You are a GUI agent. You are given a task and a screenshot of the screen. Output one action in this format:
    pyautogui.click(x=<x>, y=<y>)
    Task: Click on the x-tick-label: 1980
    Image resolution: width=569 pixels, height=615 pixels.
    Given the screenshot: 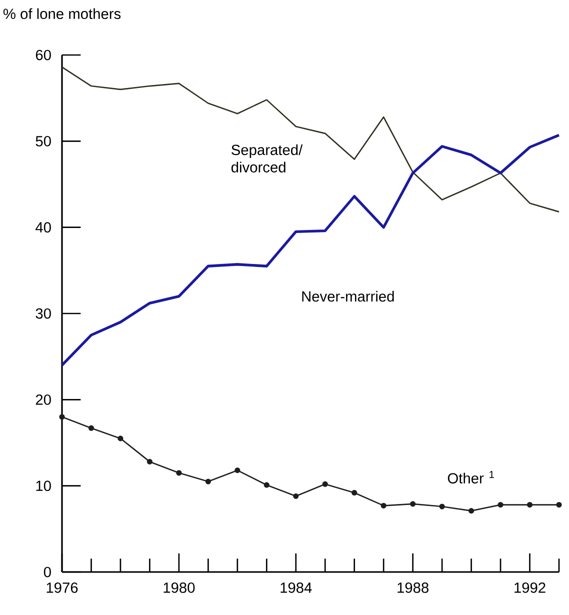 What is the action you would take?
    pyautogui.click(x=179, y=587)
    